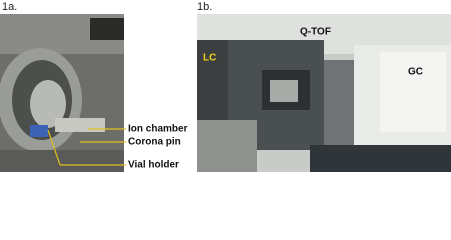  Describe the element at coordinates (153, 165) in the screenshot. I see `annotation: Vial holder` at that location.